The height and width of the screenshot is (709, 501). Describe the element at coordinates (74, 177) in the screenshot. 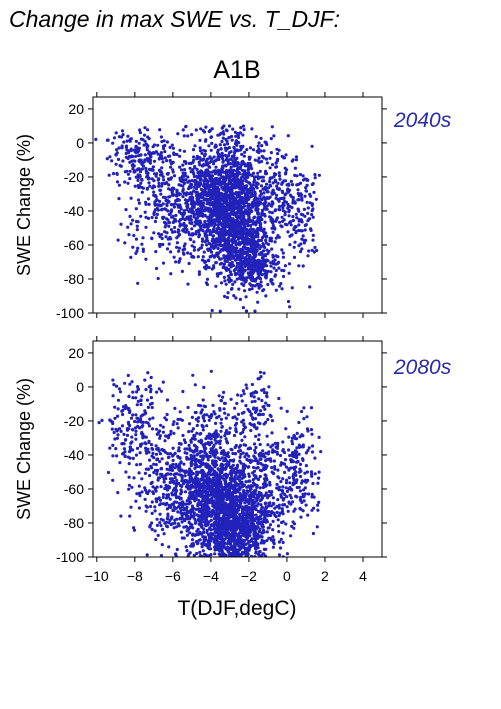

I see `y-tick-label: -20` at that location.